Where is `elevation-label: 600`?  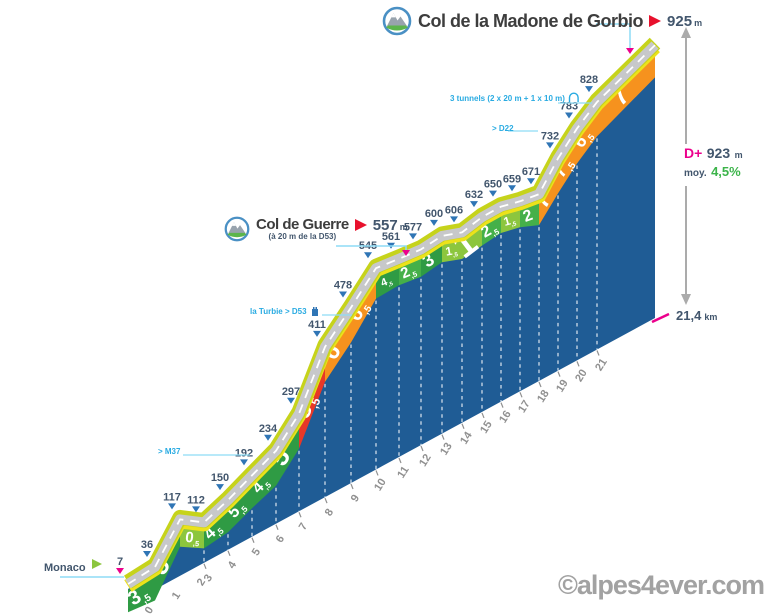
elevation-label: 600 is located at coordinates (434, 214).